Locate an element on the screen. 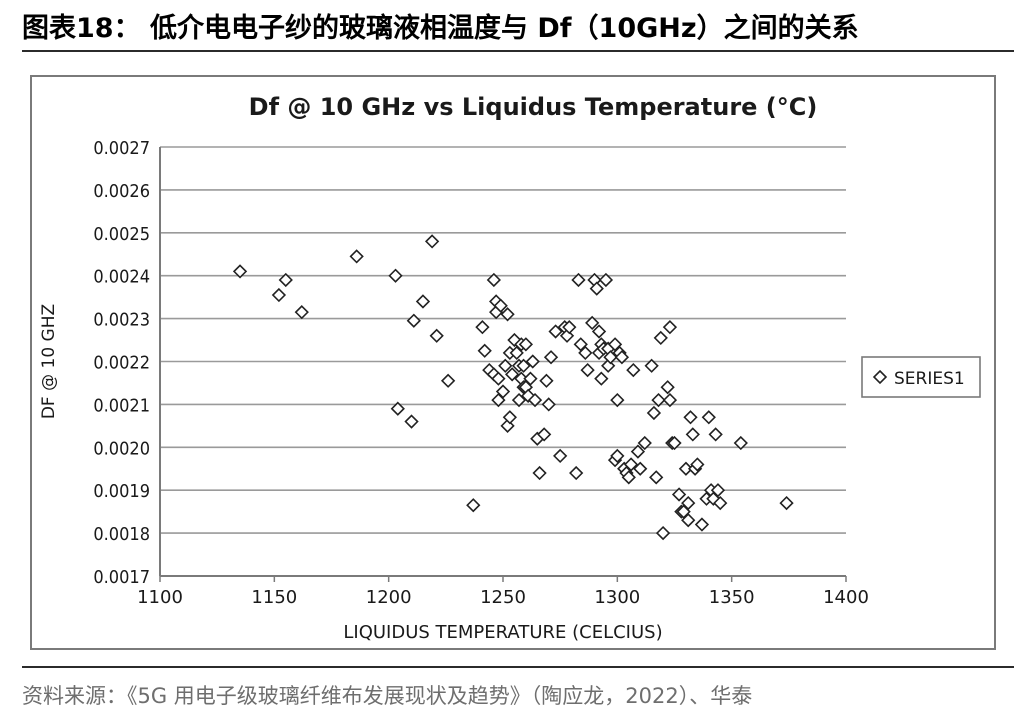 This screenshot has height=728, width=1036. x-tick-label: 1400 is located at coordinates (846, 597).